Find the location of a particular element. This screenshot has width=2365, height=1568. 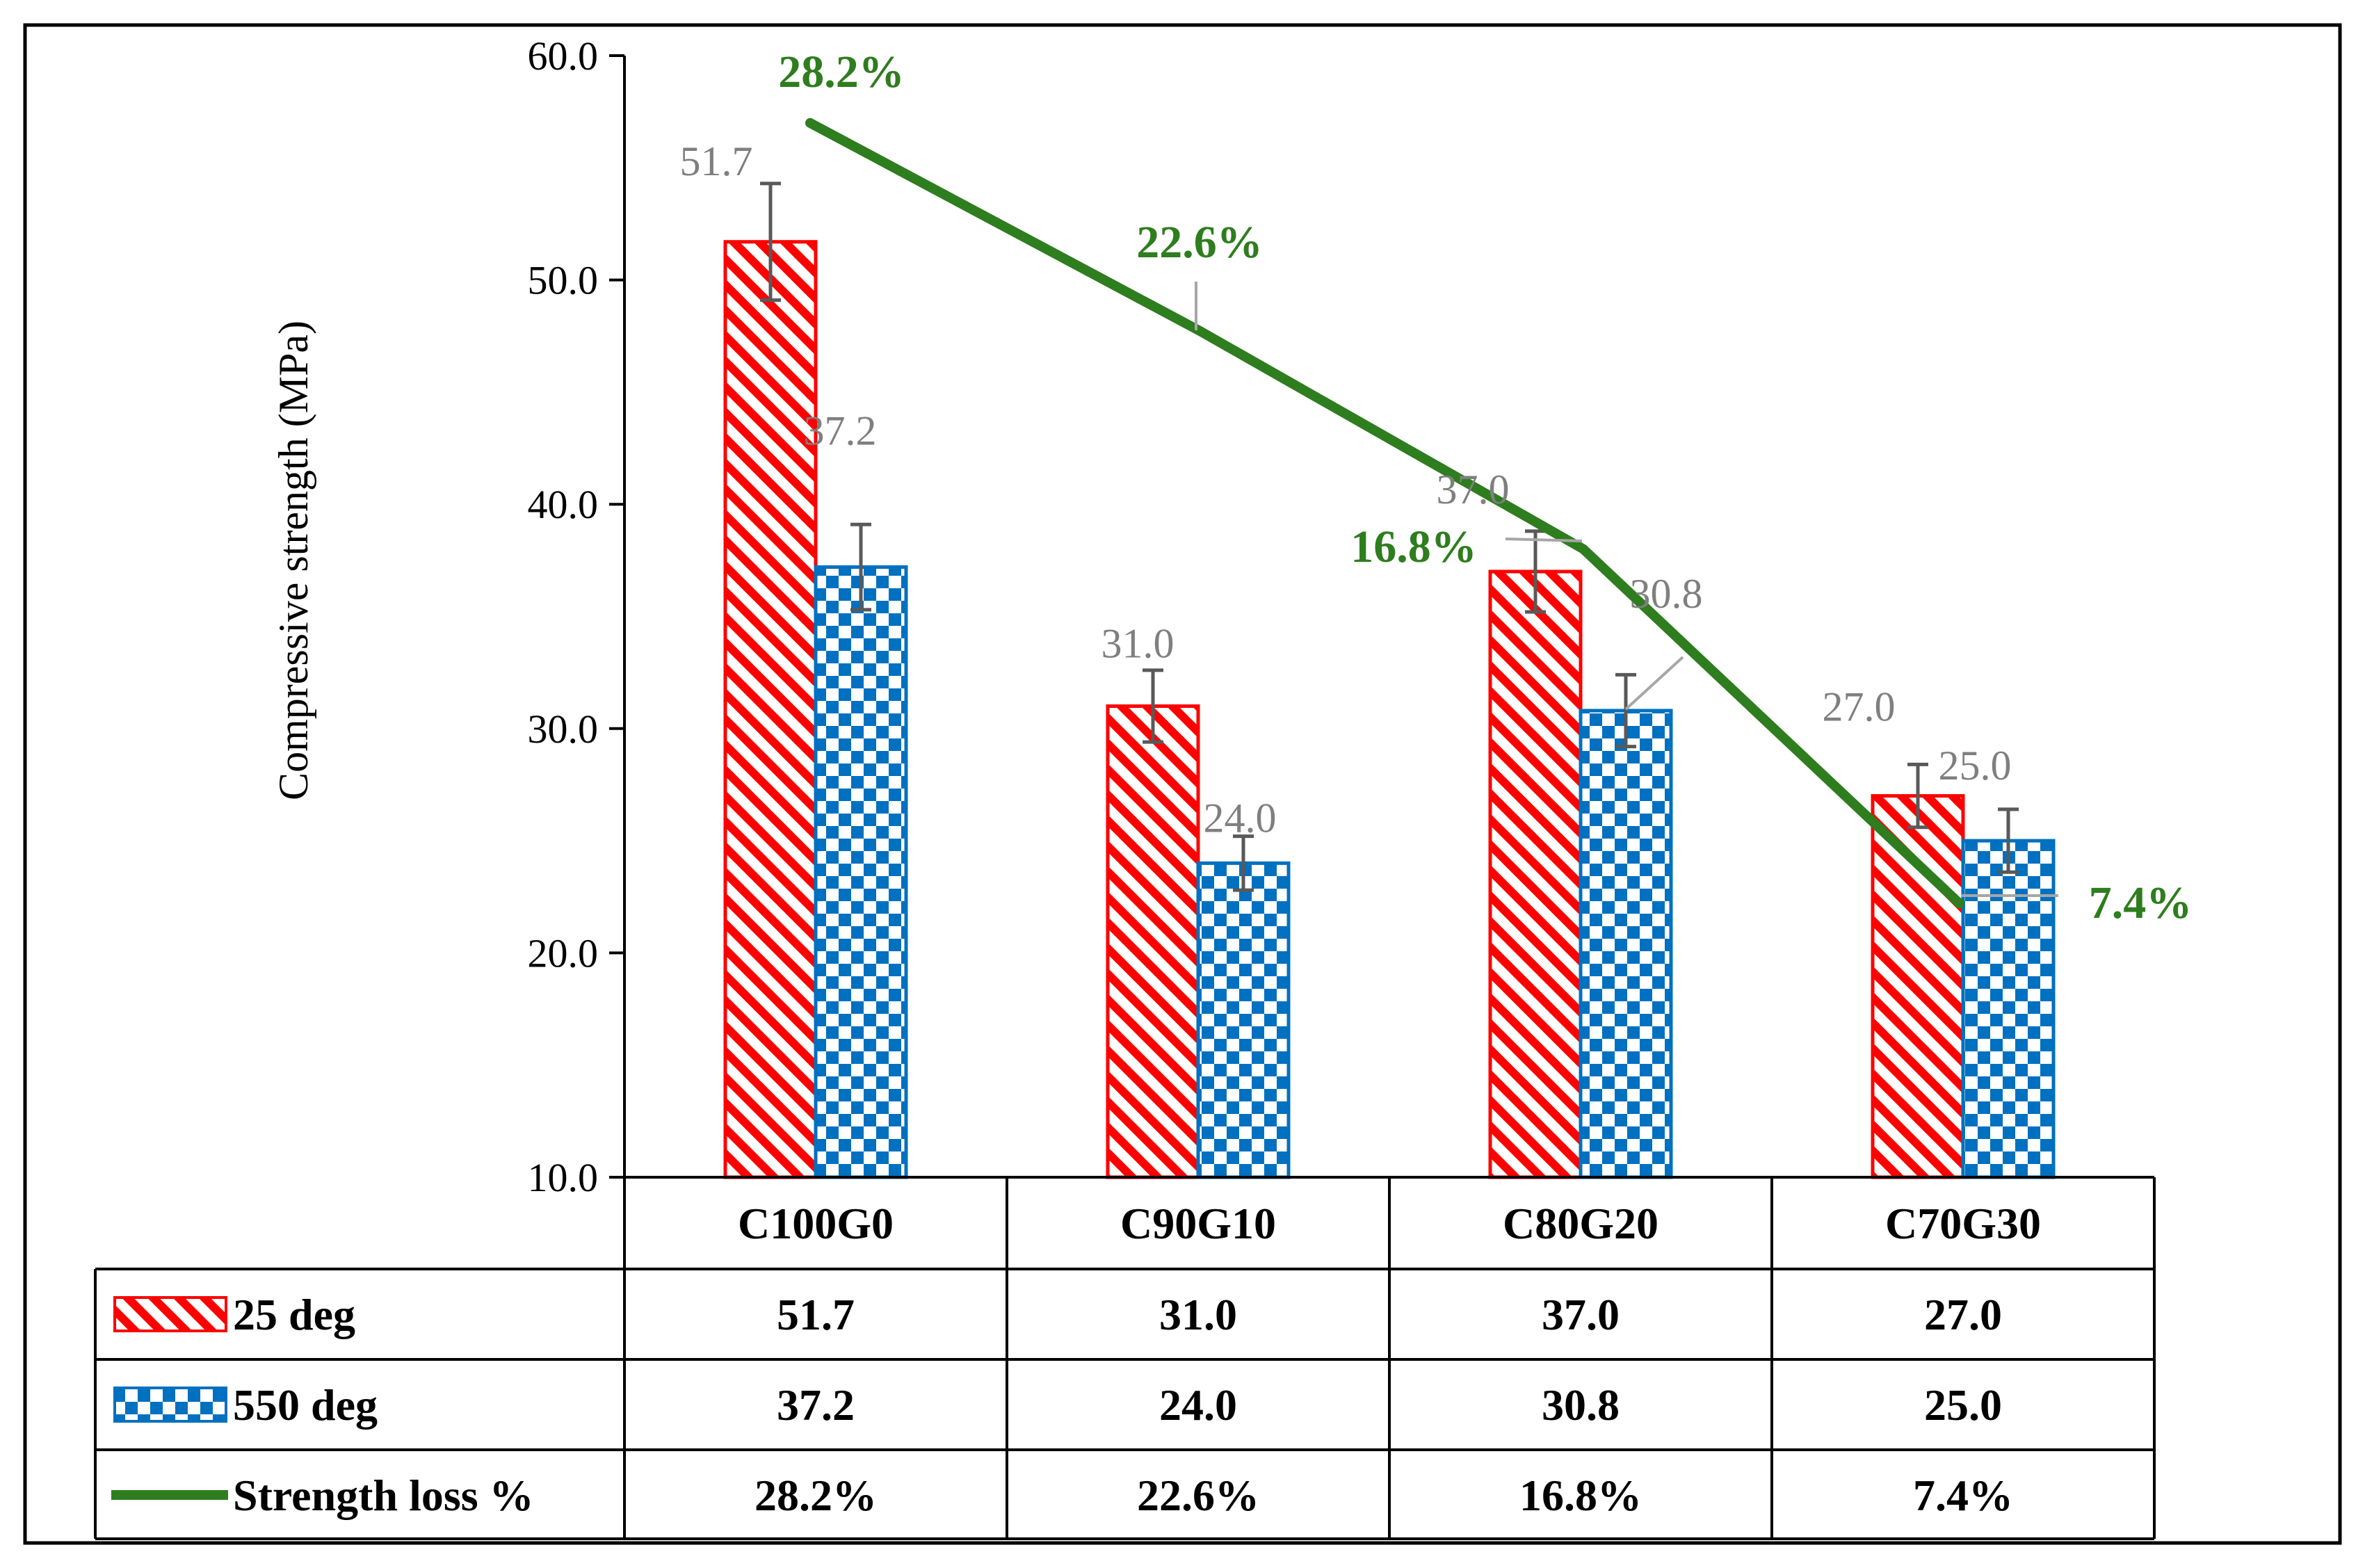

strength-loss-label: 22.6% is located at coordinates (1199, 243).